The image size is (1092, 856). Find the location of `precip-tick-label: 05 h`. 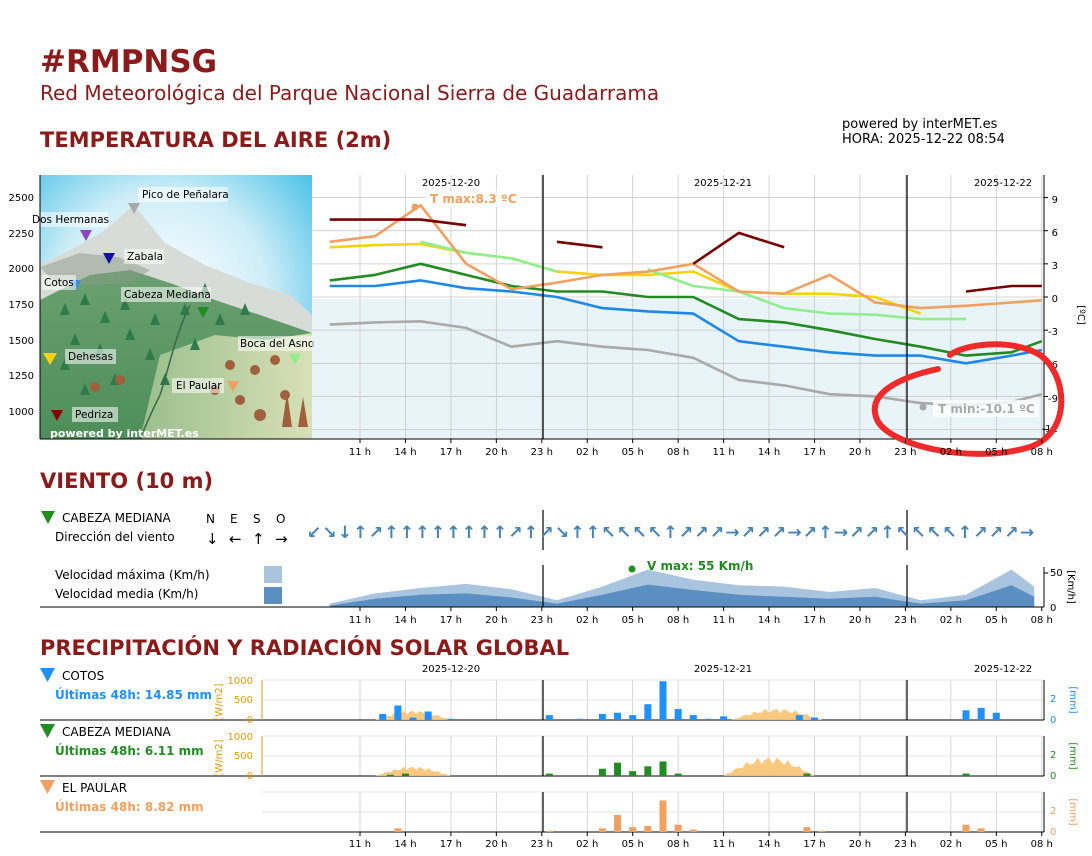

precip-tick-label: 05 h is located at coordinates (996, 844).